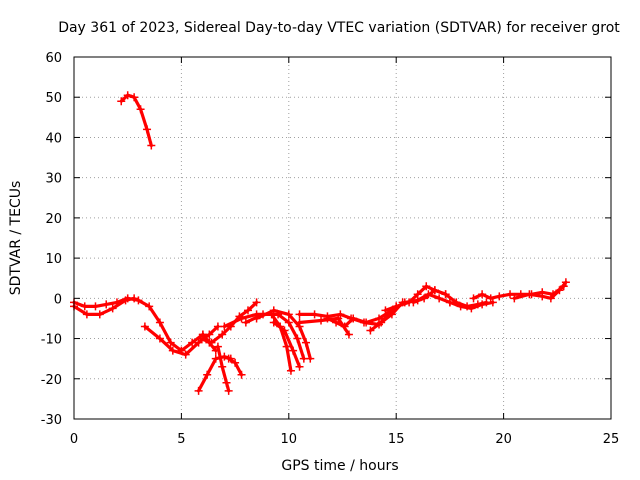 The height and width of the screenshot is (480, 640). What do you see at coordinates (53, 58) in the screenshot?
I see `y-tick-label: 60` at bounding box center [53, 58].